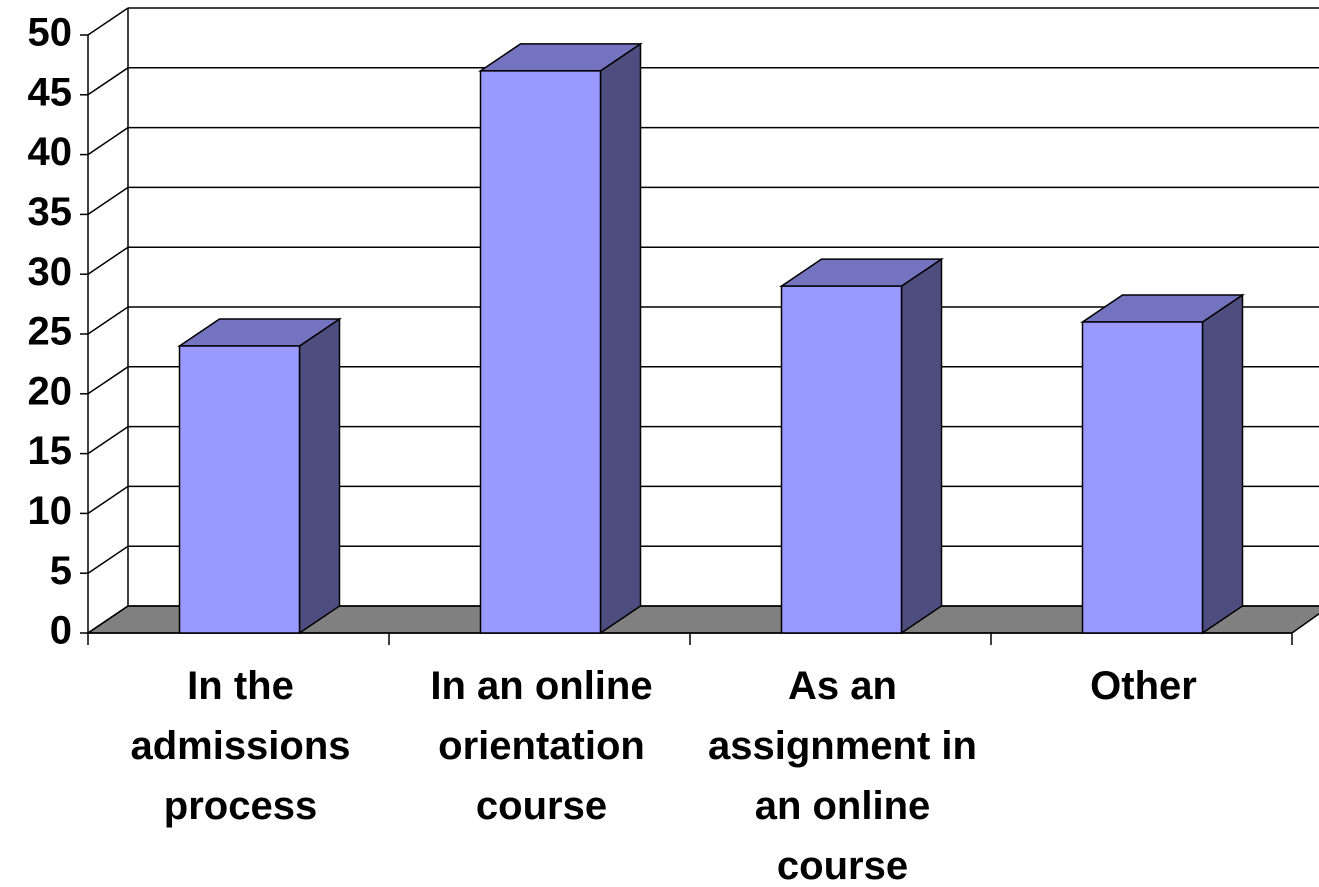 This screenshot has width=1319, height=887. What do you see at coordinates (541, 746) in the screenshot?
I see `x-tick-label: In an online orientation course` at bounding box center [541, 746].